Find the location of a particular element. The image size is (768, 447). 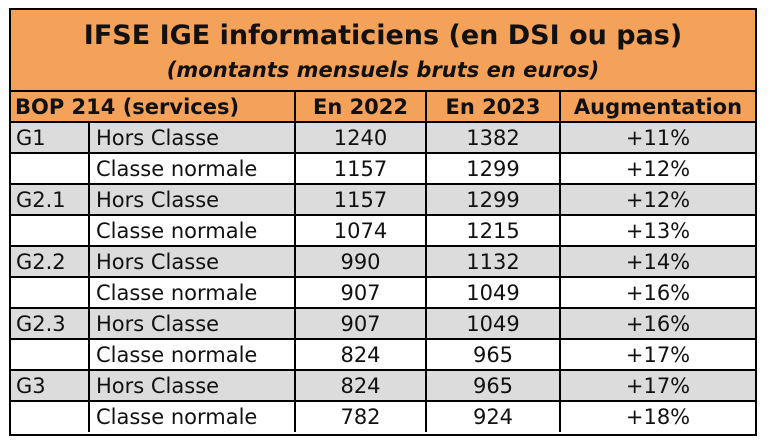

value-2022-cell: 990 is located at coordinates (360, 261).